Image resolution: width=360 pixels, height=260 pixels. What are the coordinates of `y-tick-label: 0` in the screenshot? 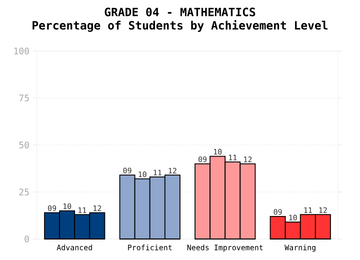 It's located at (26, 239).